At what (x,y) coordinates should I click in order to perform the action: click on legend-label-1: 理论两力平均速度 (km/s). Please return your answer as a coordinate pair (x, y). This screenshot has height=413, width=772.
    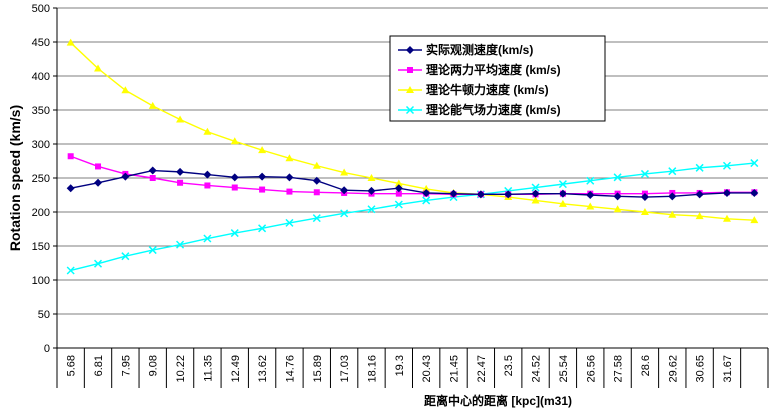
    Looking at the image, I should click on (493, 69).